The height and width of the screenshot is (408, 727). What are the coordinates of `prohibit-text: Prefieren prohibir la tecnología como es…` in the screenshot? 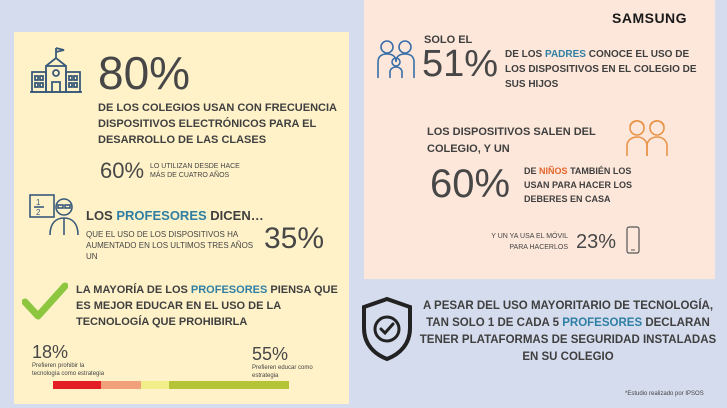 It's located at (68, 370).